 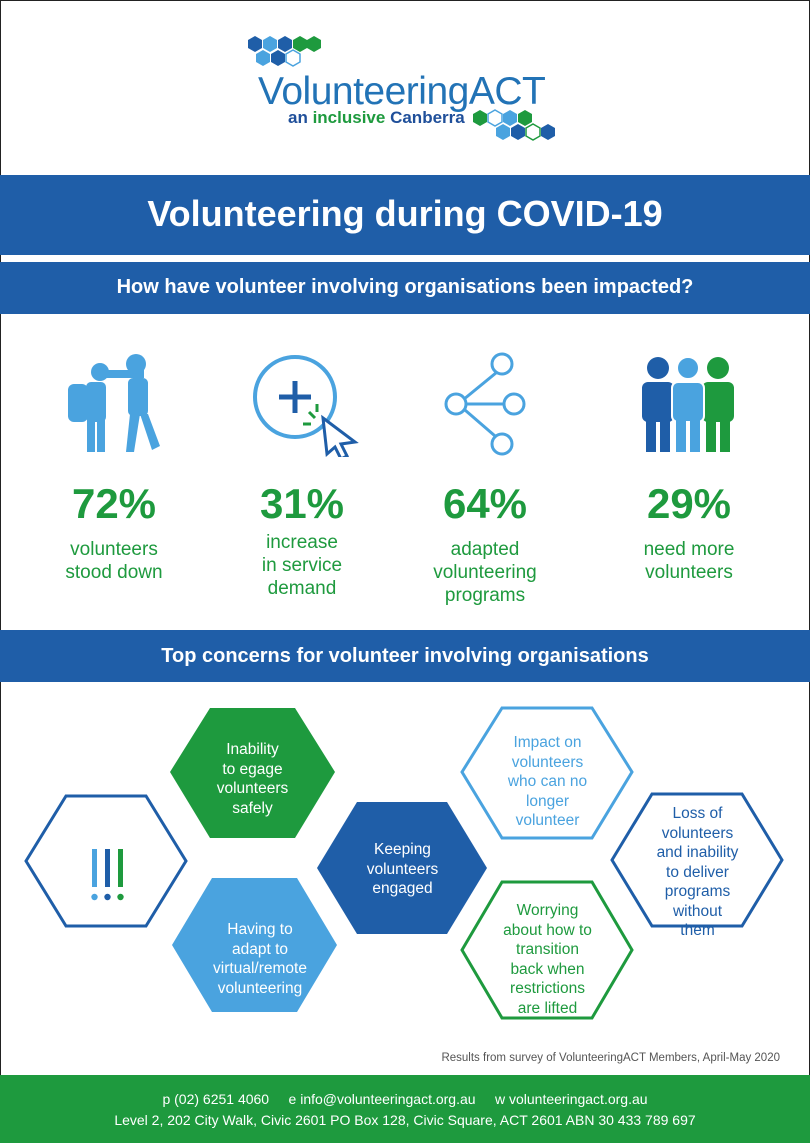 I want to click on virtual-hexagon, so click(x=254, y=945).